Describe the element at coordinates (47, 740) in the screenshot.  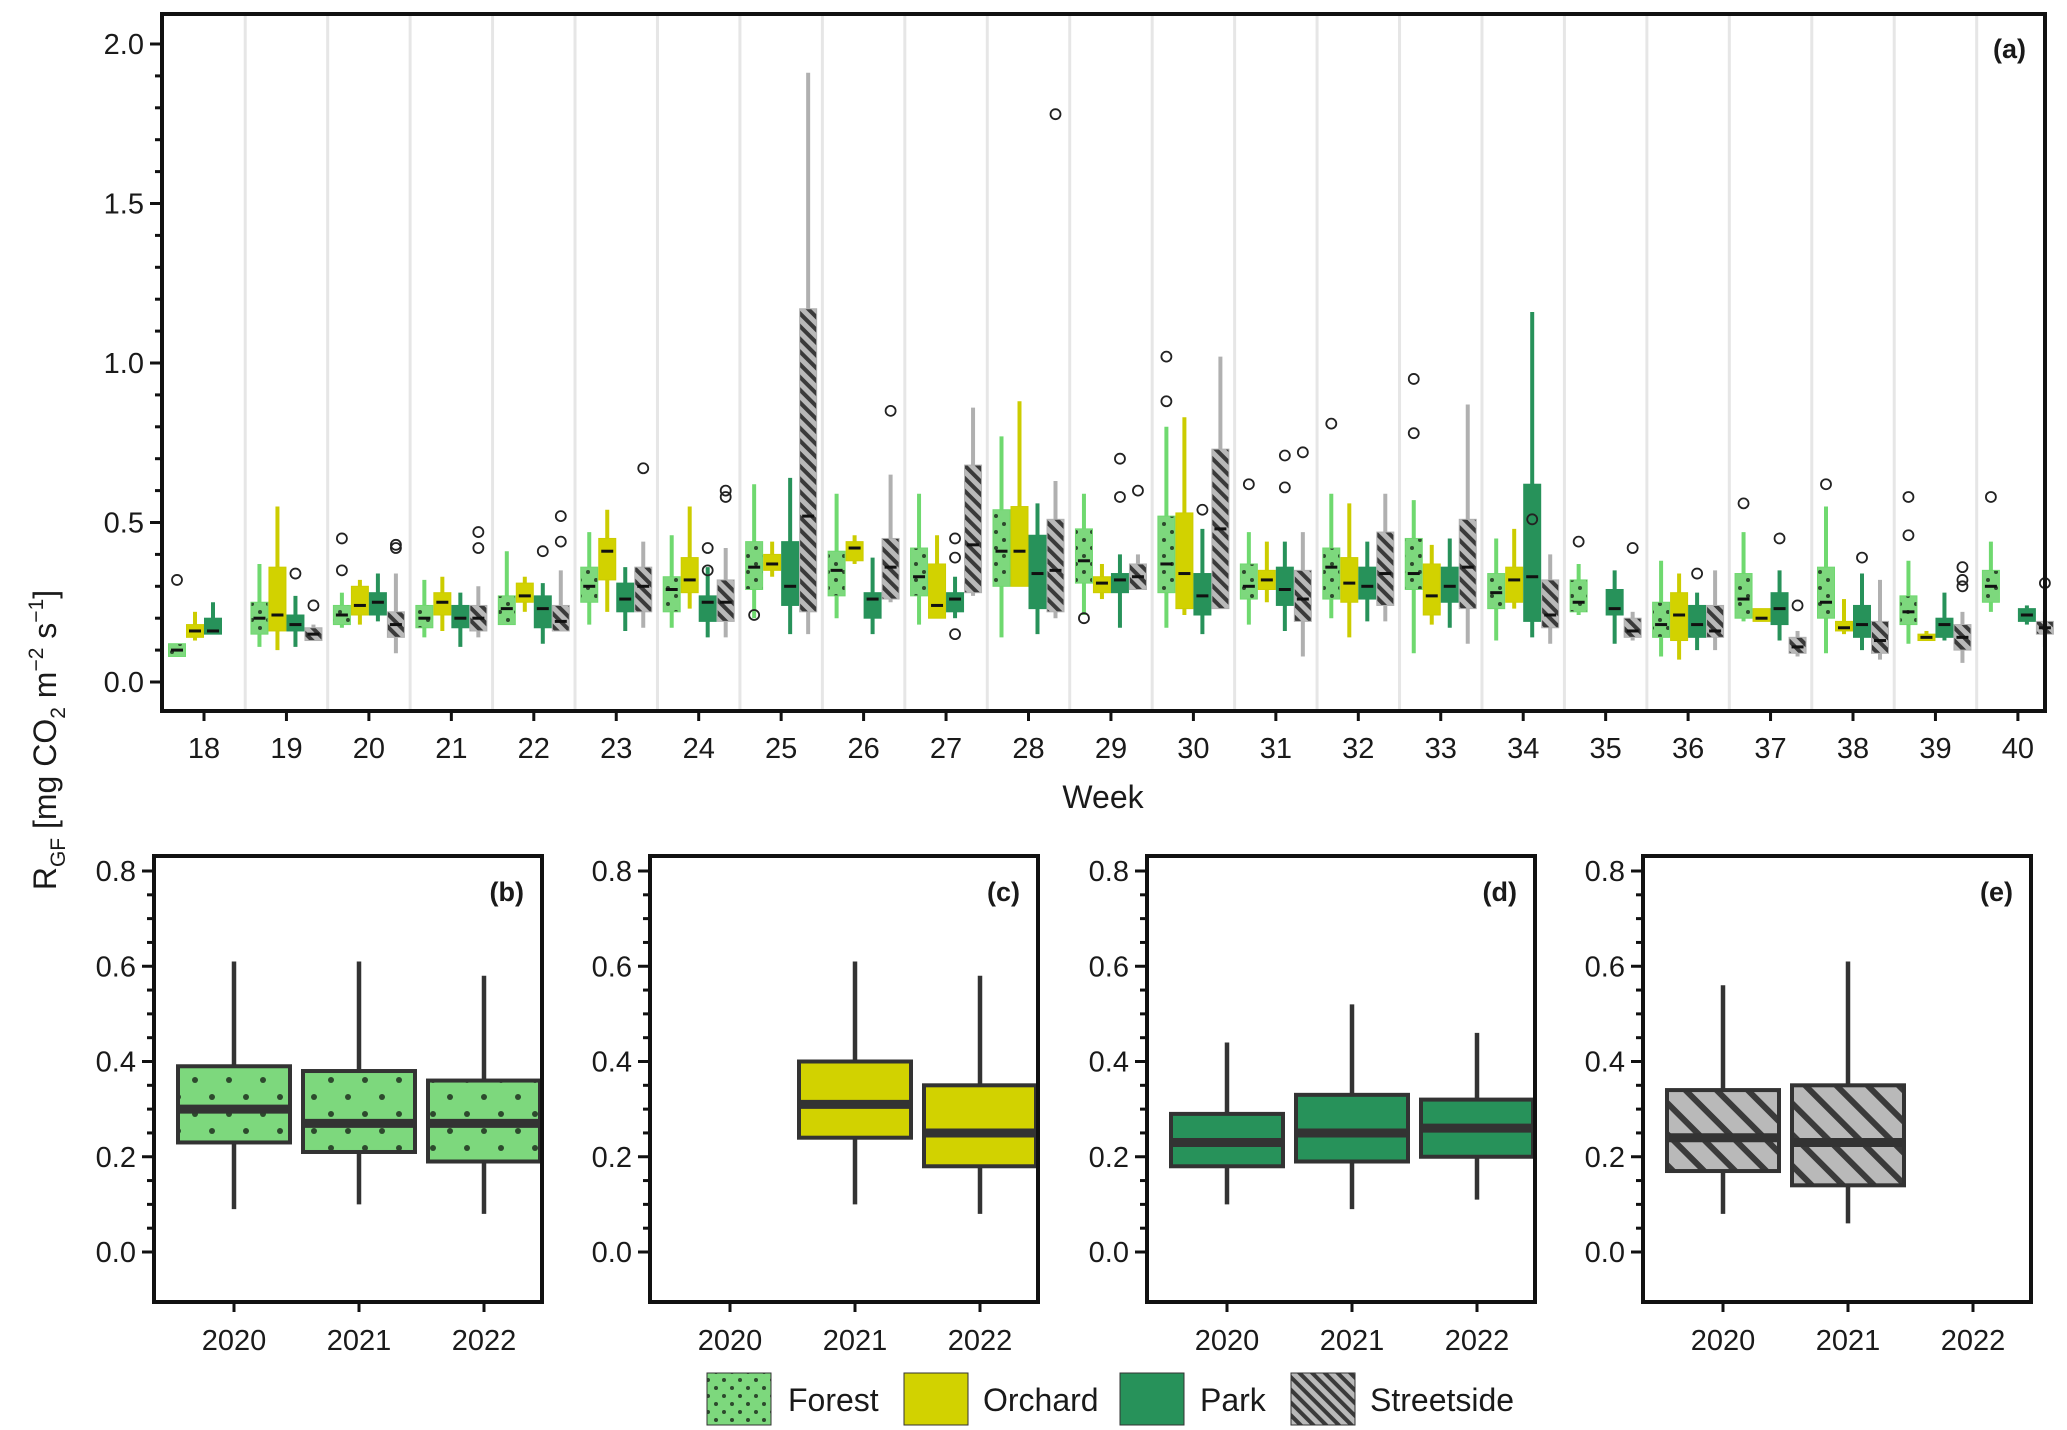
I see `y-axis-title: RGF [mg CO2 m−2 s−1]` at that location.